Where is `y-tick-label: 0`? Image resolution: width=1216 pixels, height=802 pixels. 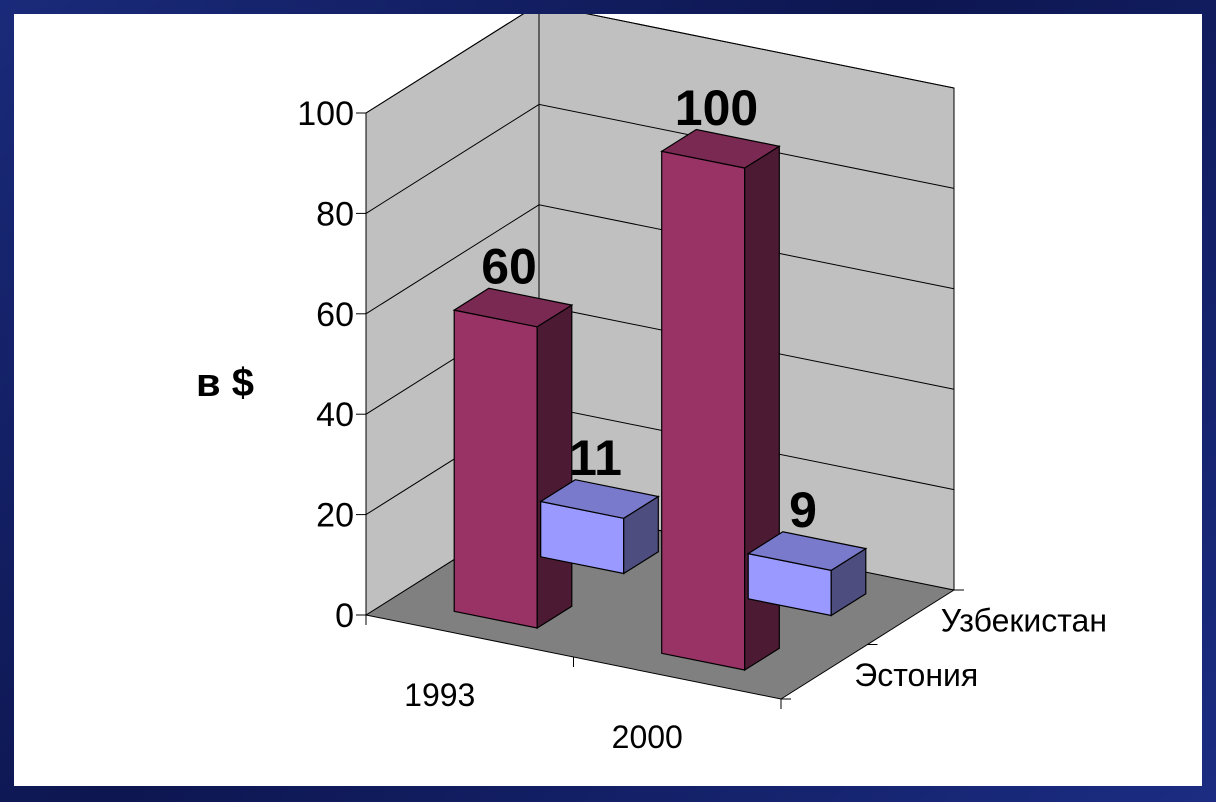 y-tick-label: 0 is located at coordinates (344, 616).